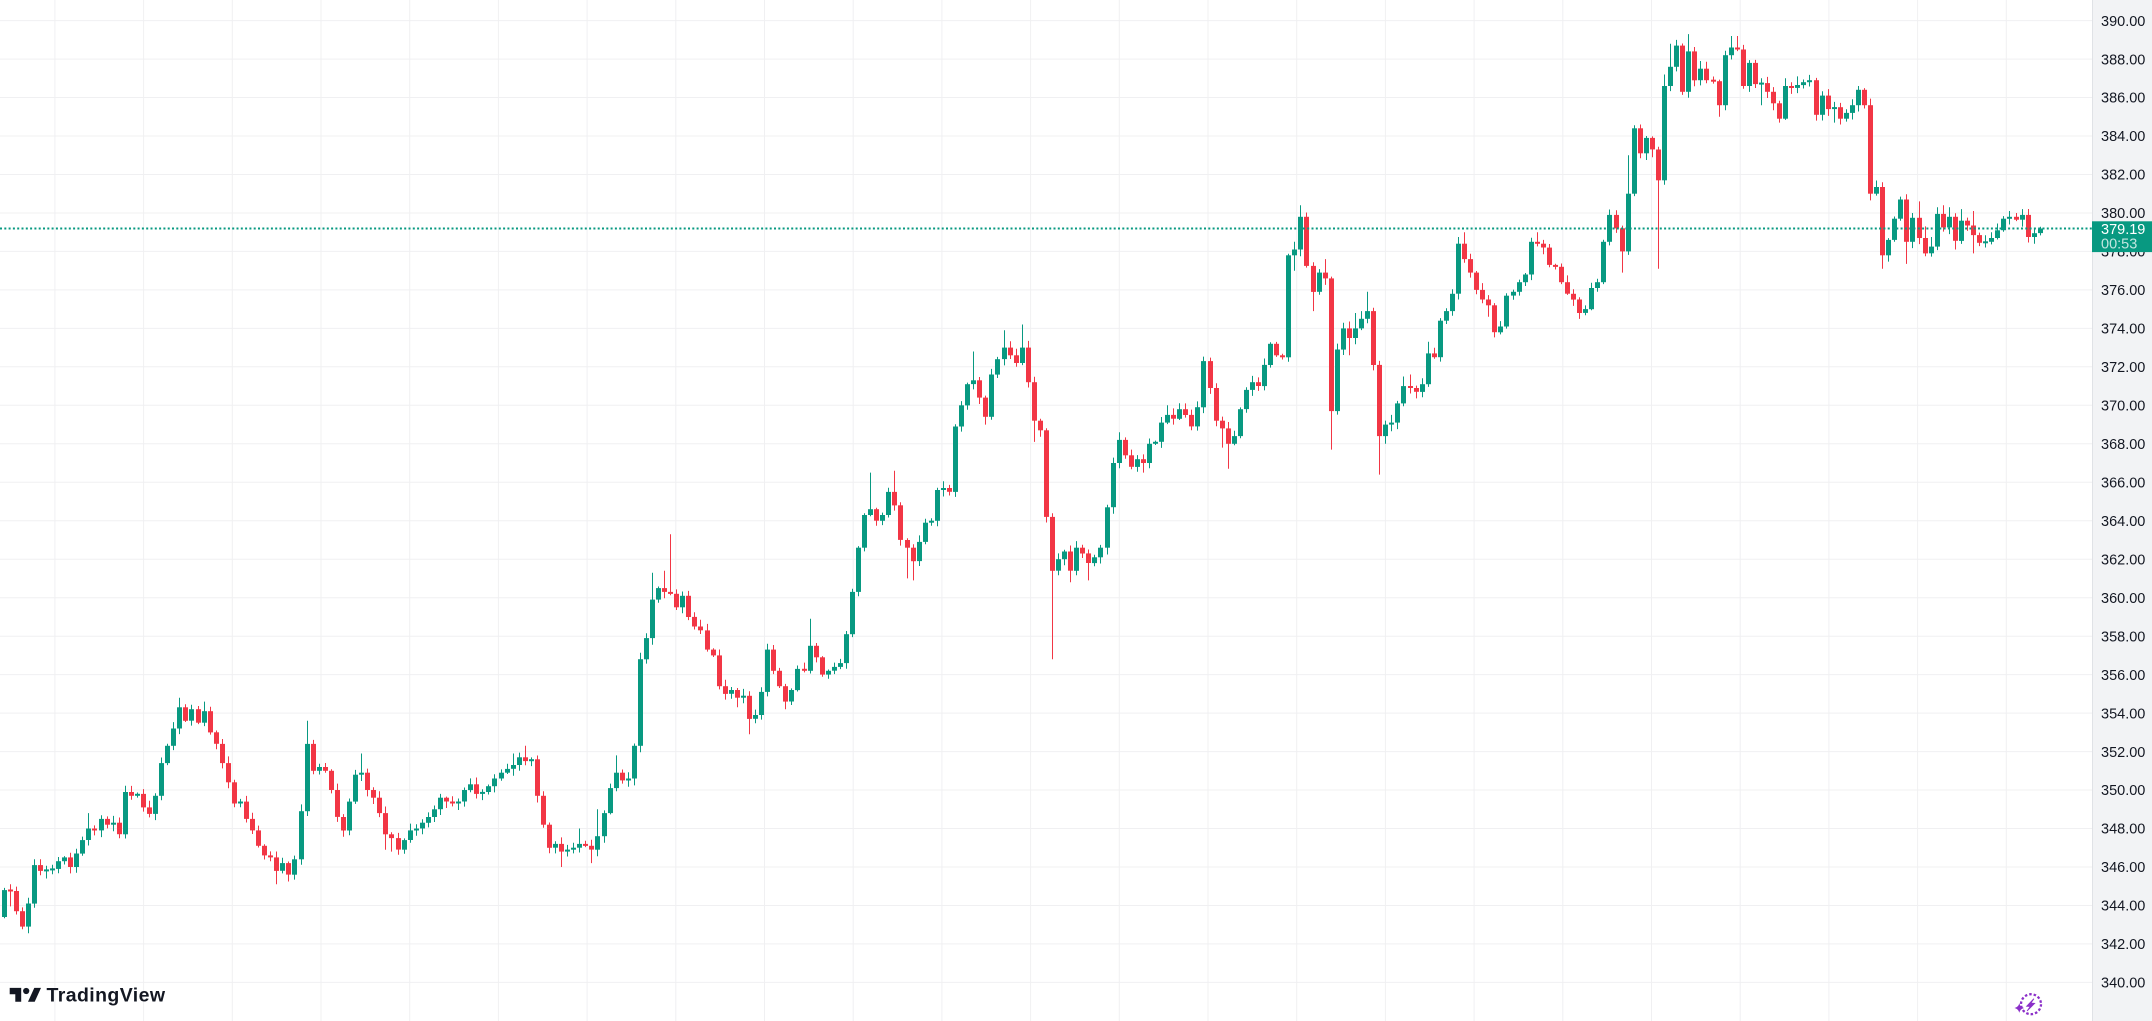 The image size is (2152, 1021). Describe the element at coordinates (2123, 637) in the screenshot. I see `svg-text: 358.00` at that location.